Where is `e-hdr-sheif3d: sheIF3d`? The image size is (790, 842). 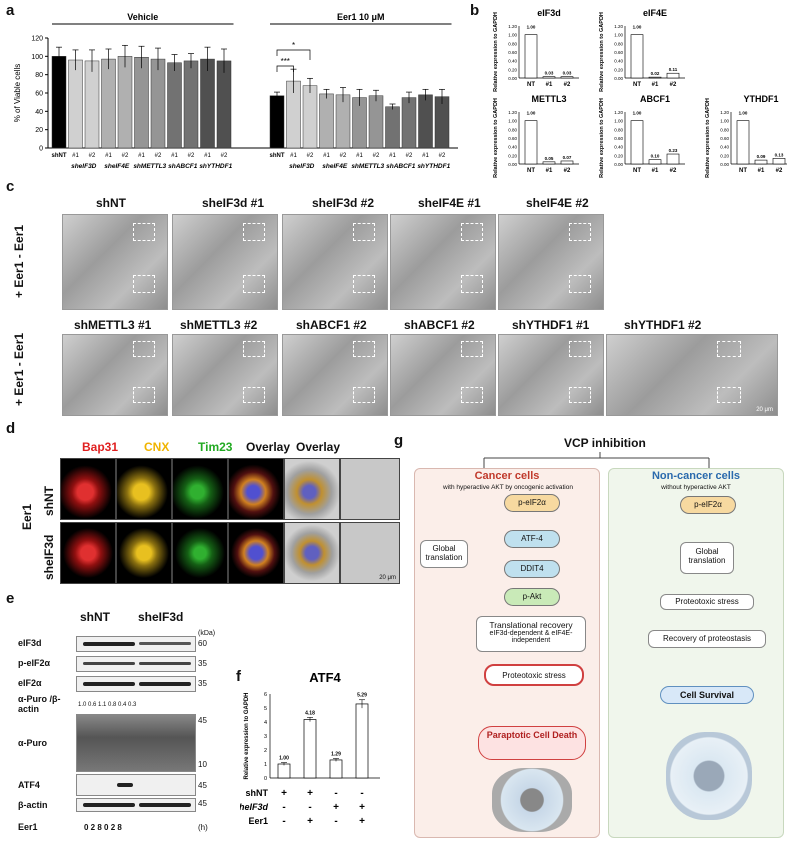 e-hdr-sheif3d: sheIF3d is located at coordinates (161, 617).